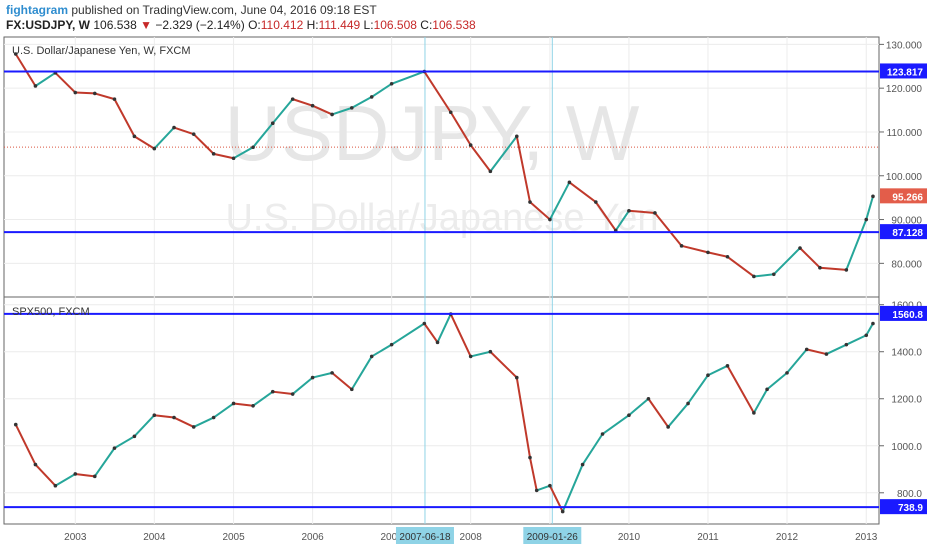  What do you see at coordinates (254, 25) in the screenshot?
I see `open-label: O:` at bounding box center [254, 25].